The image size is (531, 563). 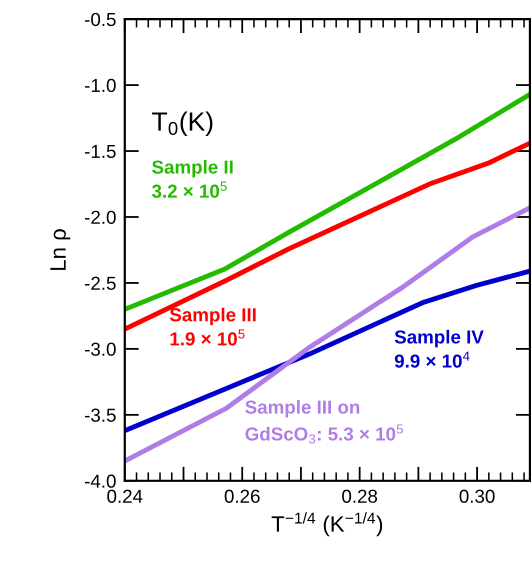 I want to click on y-axis-title: Ln ρ, so click(x=60, y=249).